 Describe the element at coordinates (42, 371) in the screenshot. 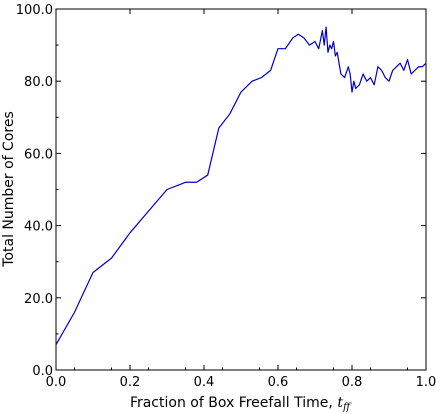

I see `y-tick-label: 0.0` at that location.